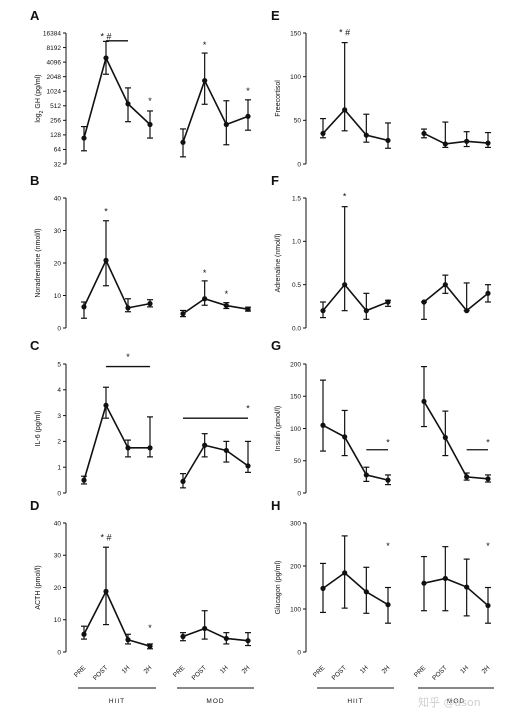 This screenshot has width=507, height=721. Describe the element at coordinates (278, 429) in the screenshot. I see `y-axis-label: Insulin (pmol/l)` at that location.